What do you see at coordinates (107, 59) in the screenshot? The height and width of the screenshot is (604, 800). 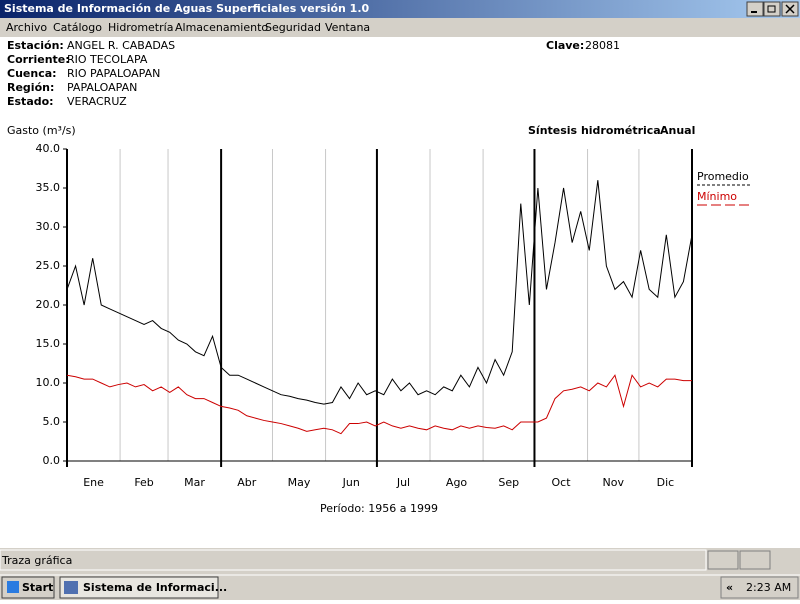 I see `info-value: RIO TECOLAPA` at bounding box center [107, 59].